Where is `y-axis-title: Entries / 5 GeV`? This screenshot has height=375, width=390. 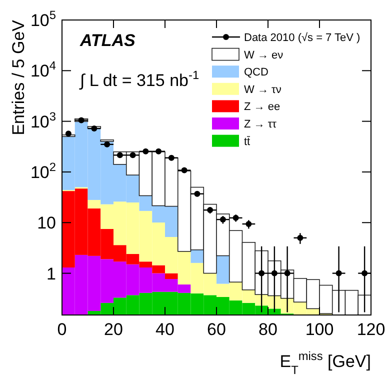
y-axis-title: Entries / 5 GeV is located at coordinates (18, 77).